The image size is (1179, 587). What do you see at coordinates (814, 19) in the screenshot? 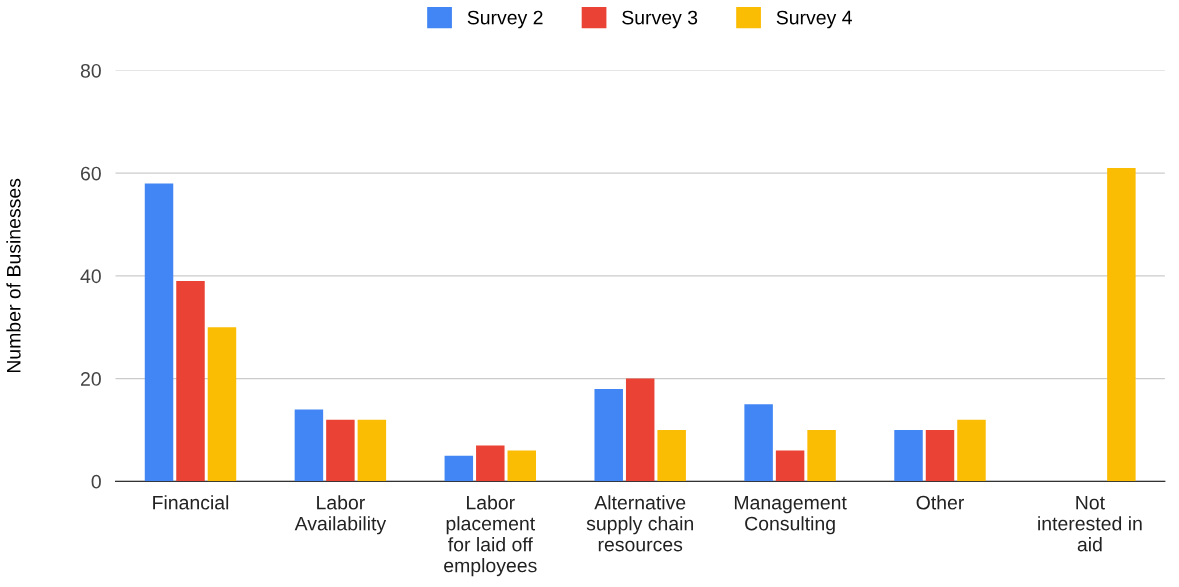
I see `legend-label: Survey 4` at bounding box center [814, 19].